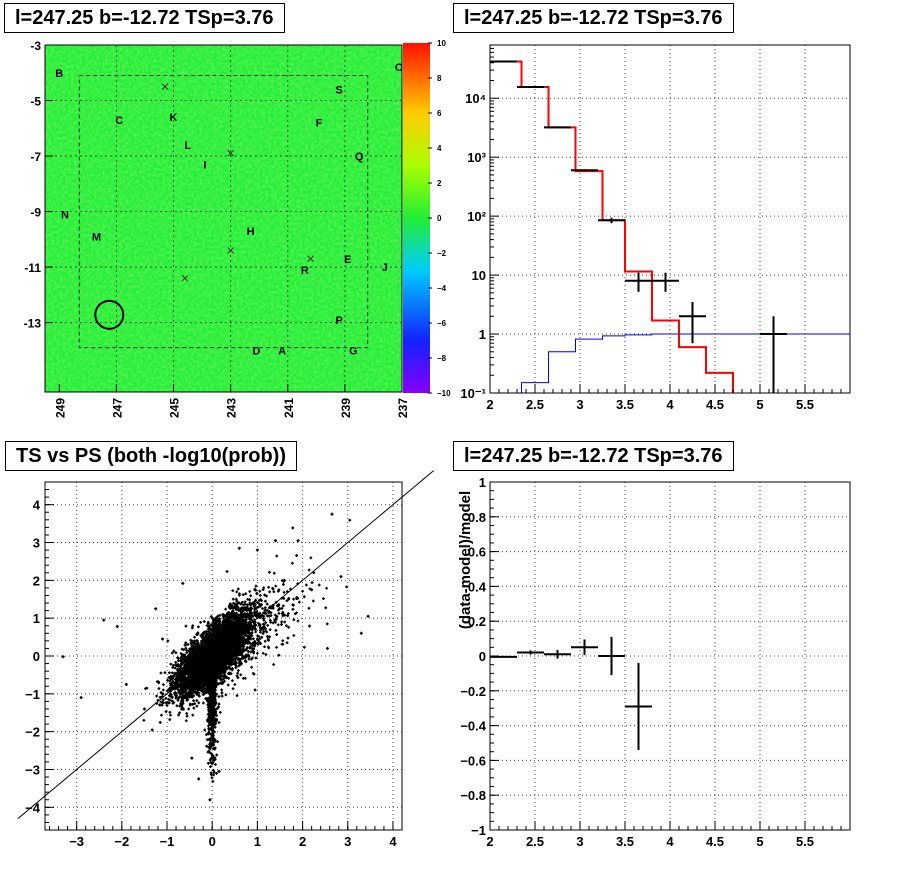 The height and width of the screenshot is (875, 898). I want to click on source-label: L, so click(187, 146).